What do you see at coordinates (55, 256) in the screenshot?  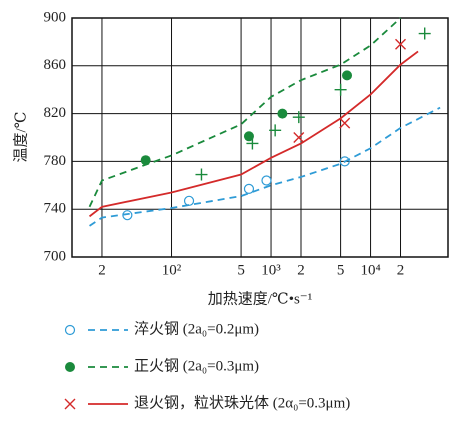 I see `y-tick-label: 700` at bounding box center [55, 256].